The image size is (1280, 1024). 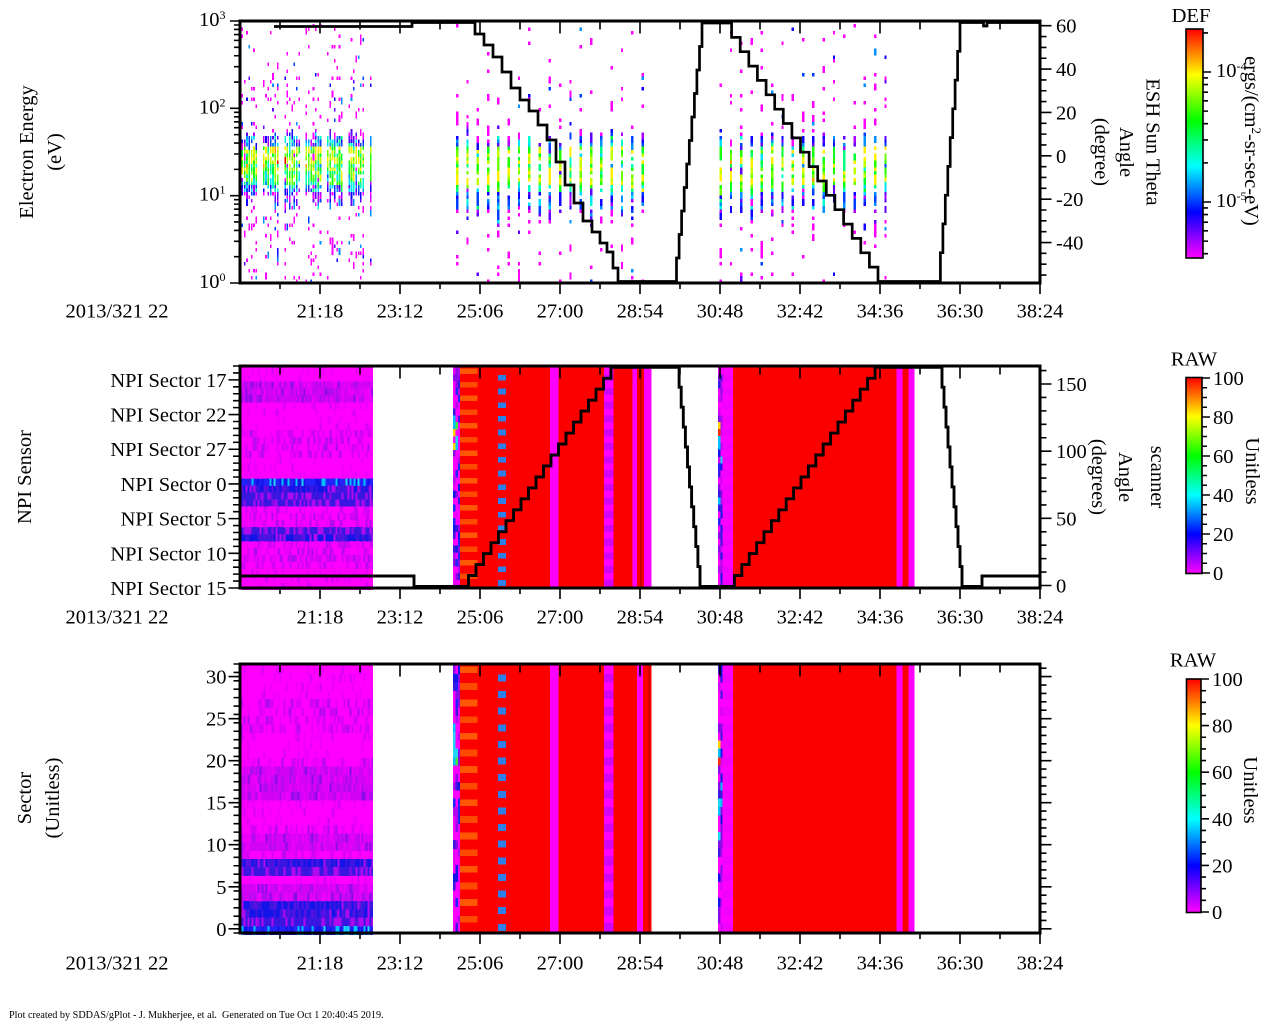 I want to click on svg-text: 5, so click(x=221, y=888).